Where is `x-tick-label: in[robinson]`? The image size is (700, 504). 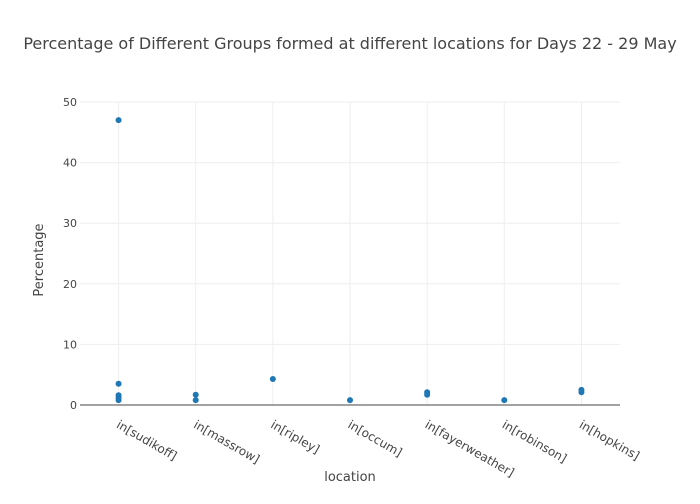
x-tick-label: in[robinson] is located at coordinates (534, 441).